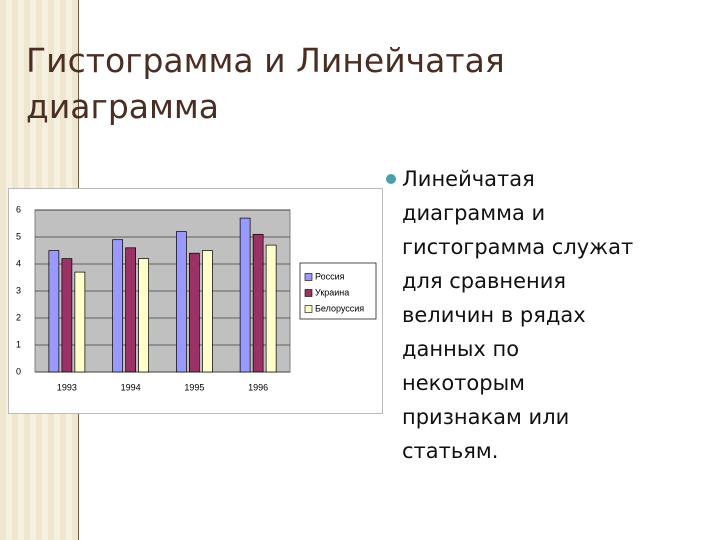  I want to click on bullet-line: для сравнения, so click(484, 281).